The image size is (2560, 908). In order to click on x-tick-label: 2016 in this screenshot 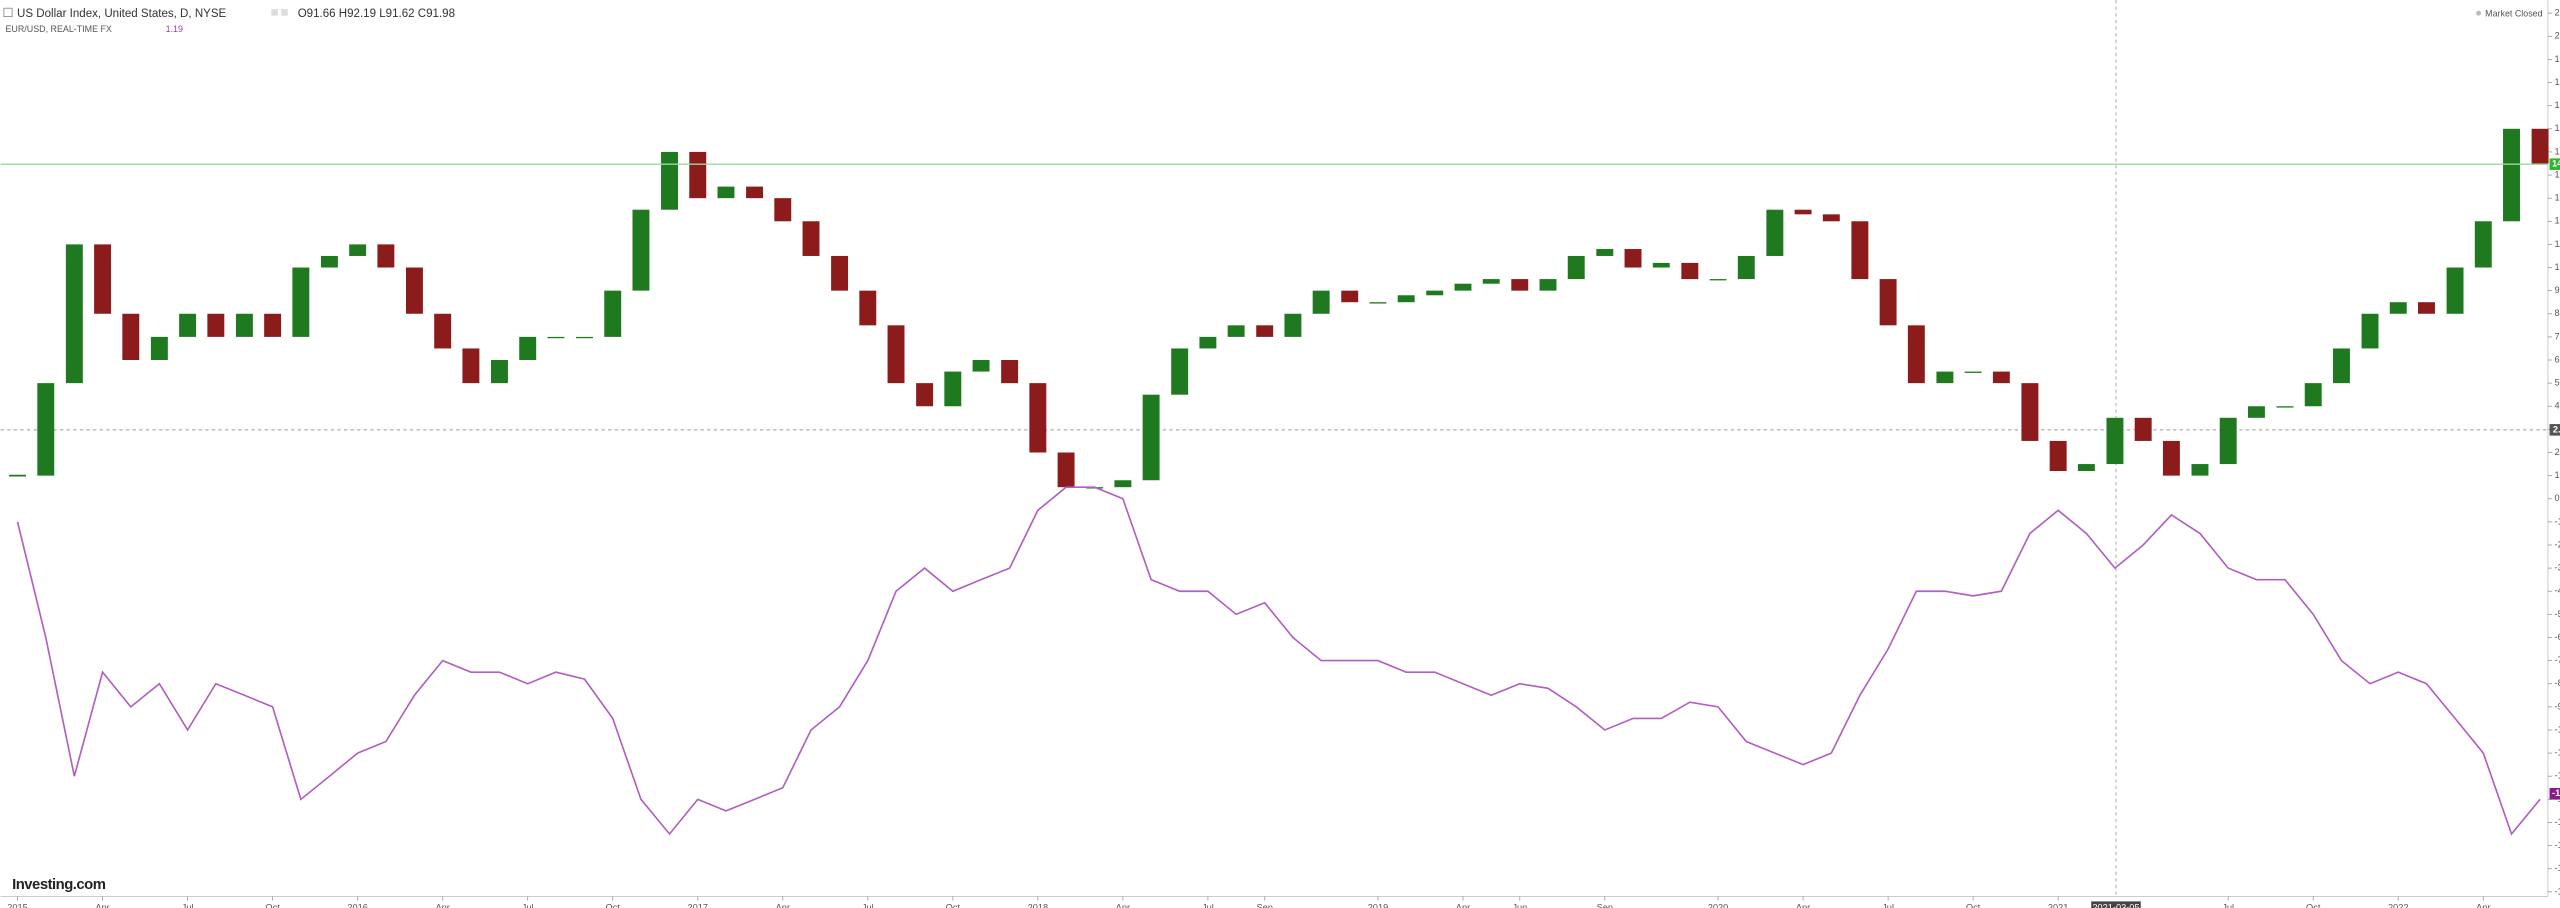, I will do `click(357, 905)`.